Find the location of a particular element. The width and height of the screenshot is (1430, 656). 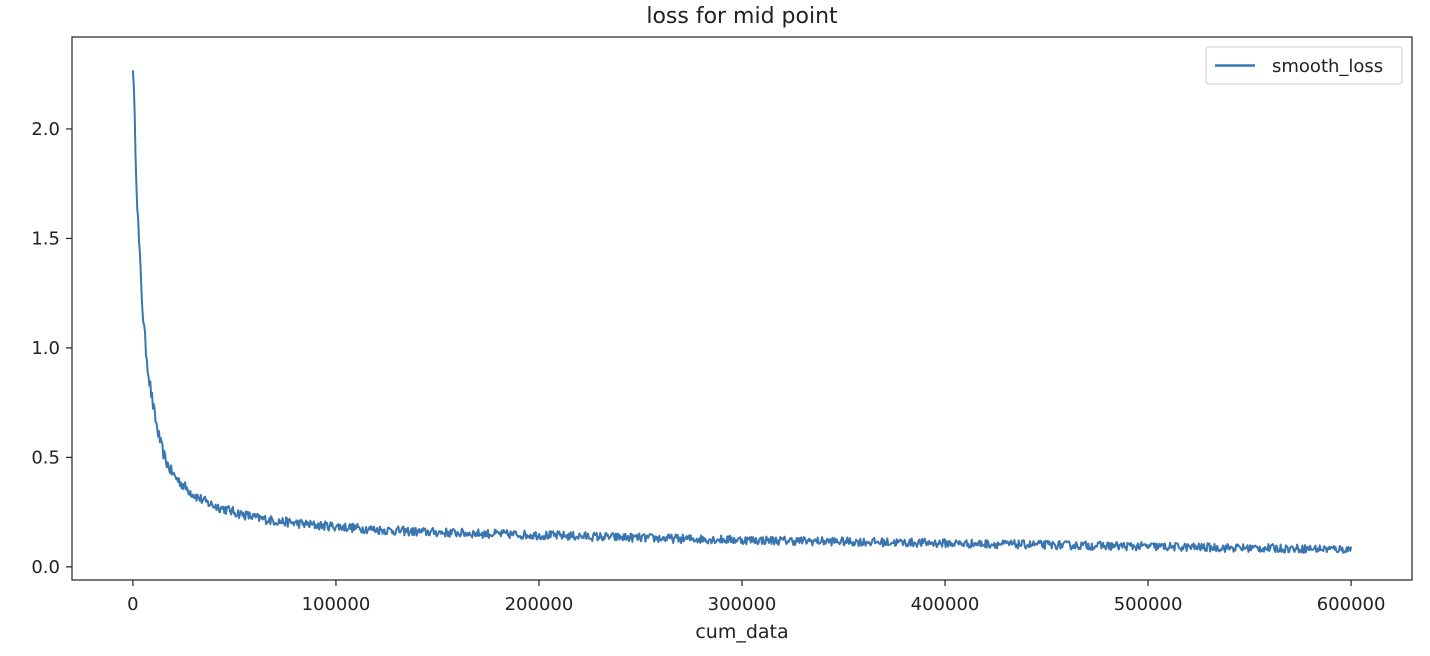

y-axis: 0.0 0.5 1.0 1.5 2.0 is located at coordinates (51, 348).